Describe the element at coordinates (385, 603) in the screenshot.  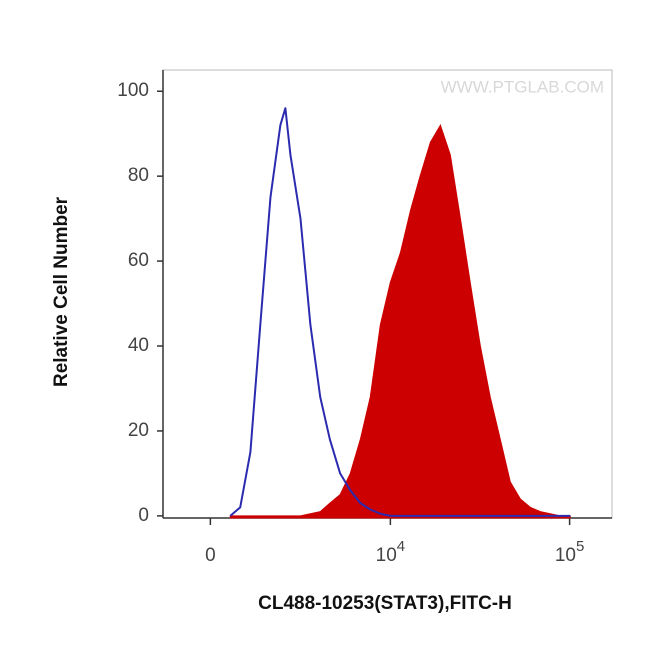
I see `x-axis-title: CL488-10253(STAT3),FITC-H` at that location.